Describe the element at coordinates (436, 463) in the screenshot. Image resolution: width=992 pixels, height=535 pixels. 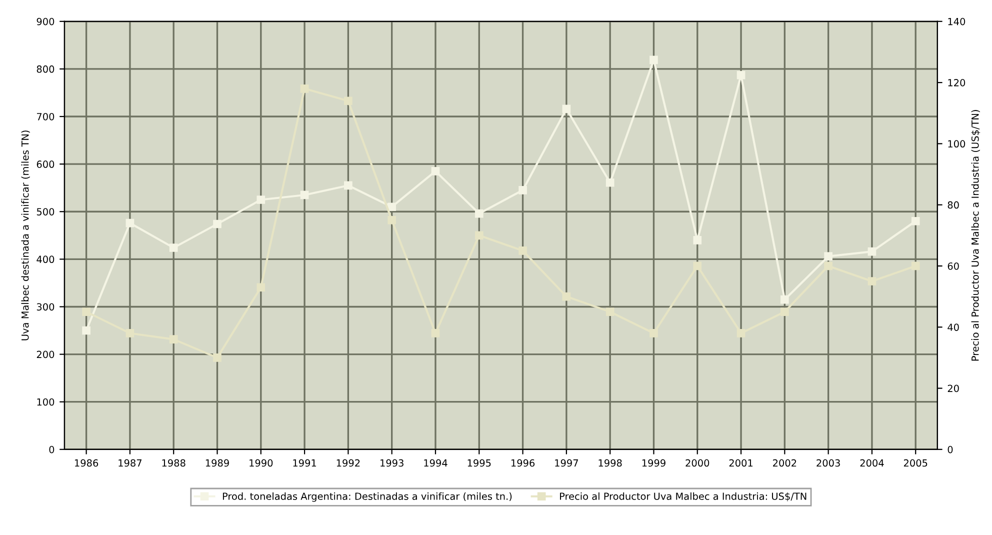
I see `x-tick-label: 1994` at that location.